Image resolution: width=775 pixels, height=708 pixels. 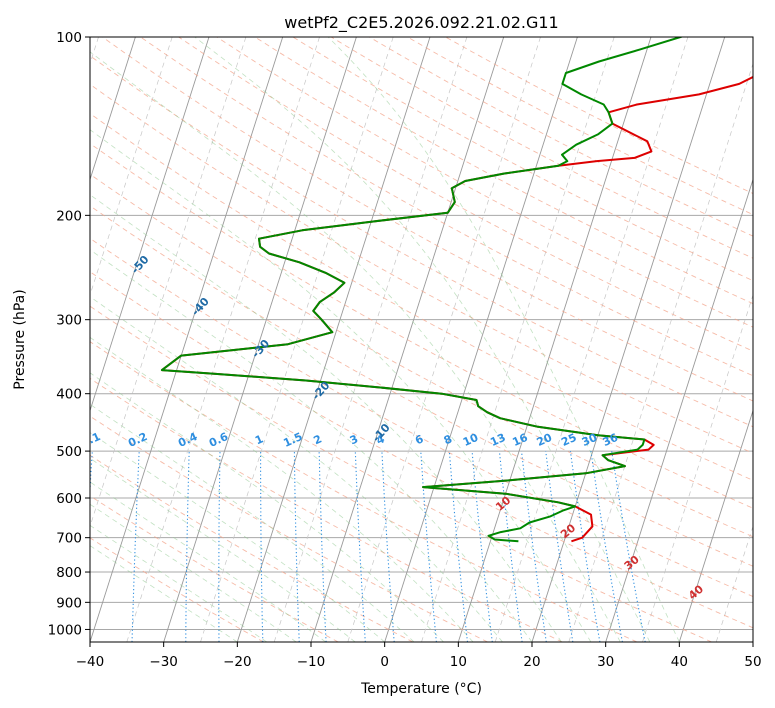 What do you see at coordinates (163, 662) in the screenshot?
I see `x-tick-label: −30` at bounding box center [163, 662].